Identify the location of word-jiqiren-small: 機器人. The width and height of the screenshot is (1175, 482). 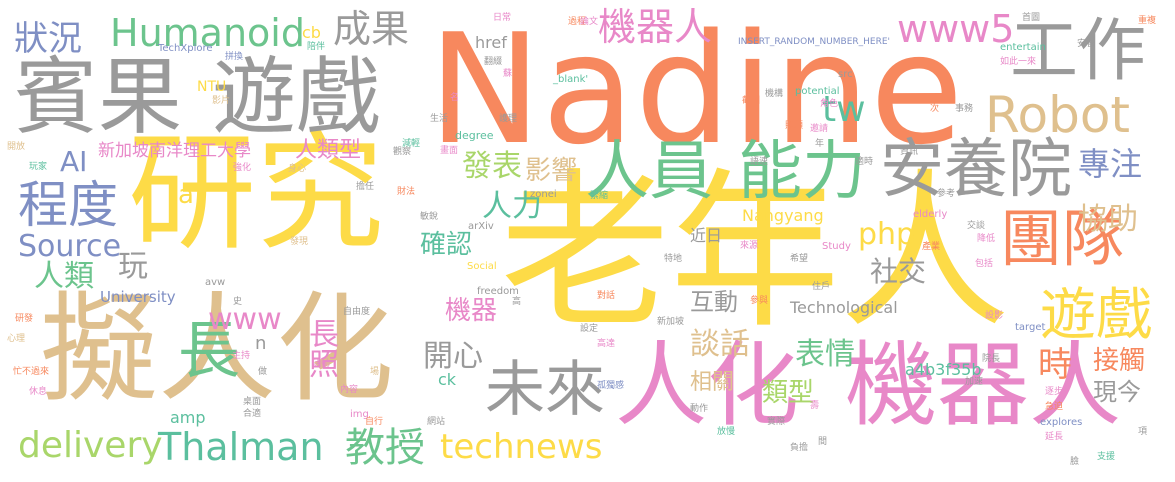
(655, 27).